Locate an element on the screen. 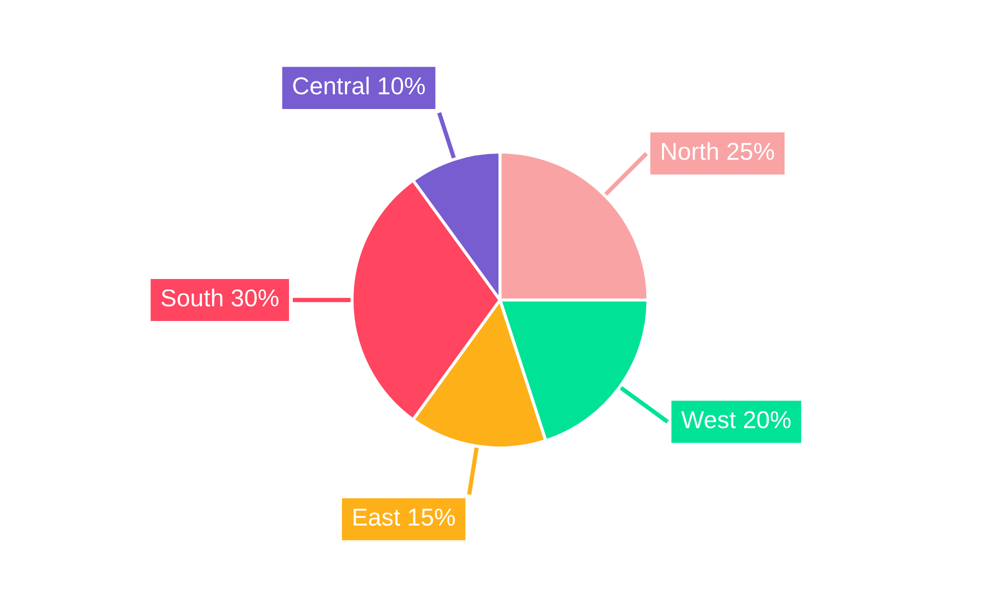  slice-label: South 30% is located at coordinates (219, 297).